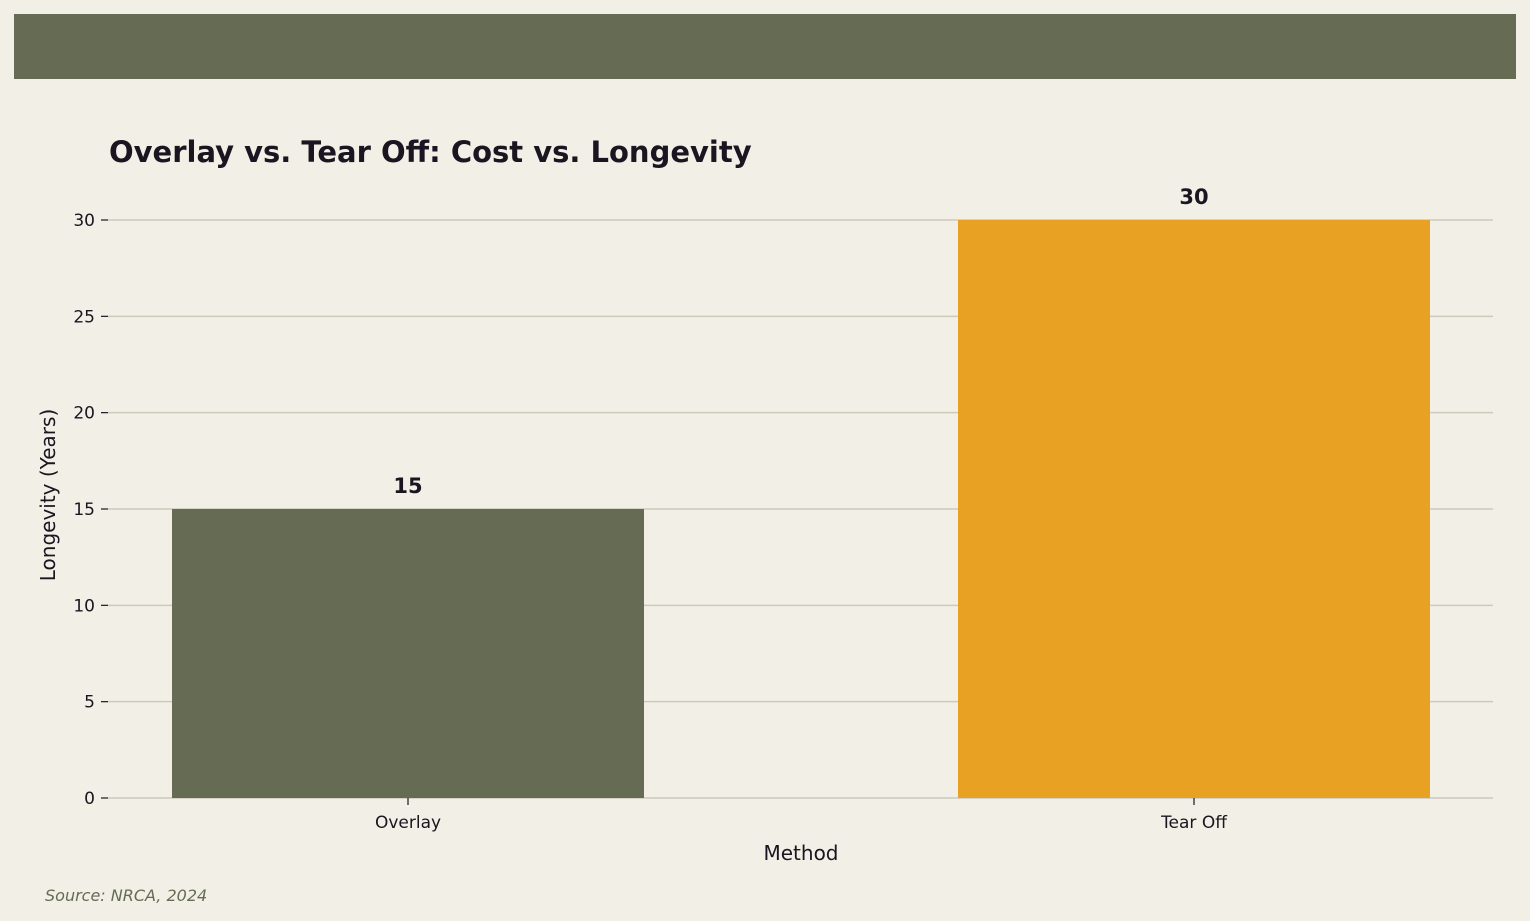 The height and width of the screenshot is (921, 1530). Describe the element at coordinates (765, 46) in the screenshot. I see `header-bar` at that location.